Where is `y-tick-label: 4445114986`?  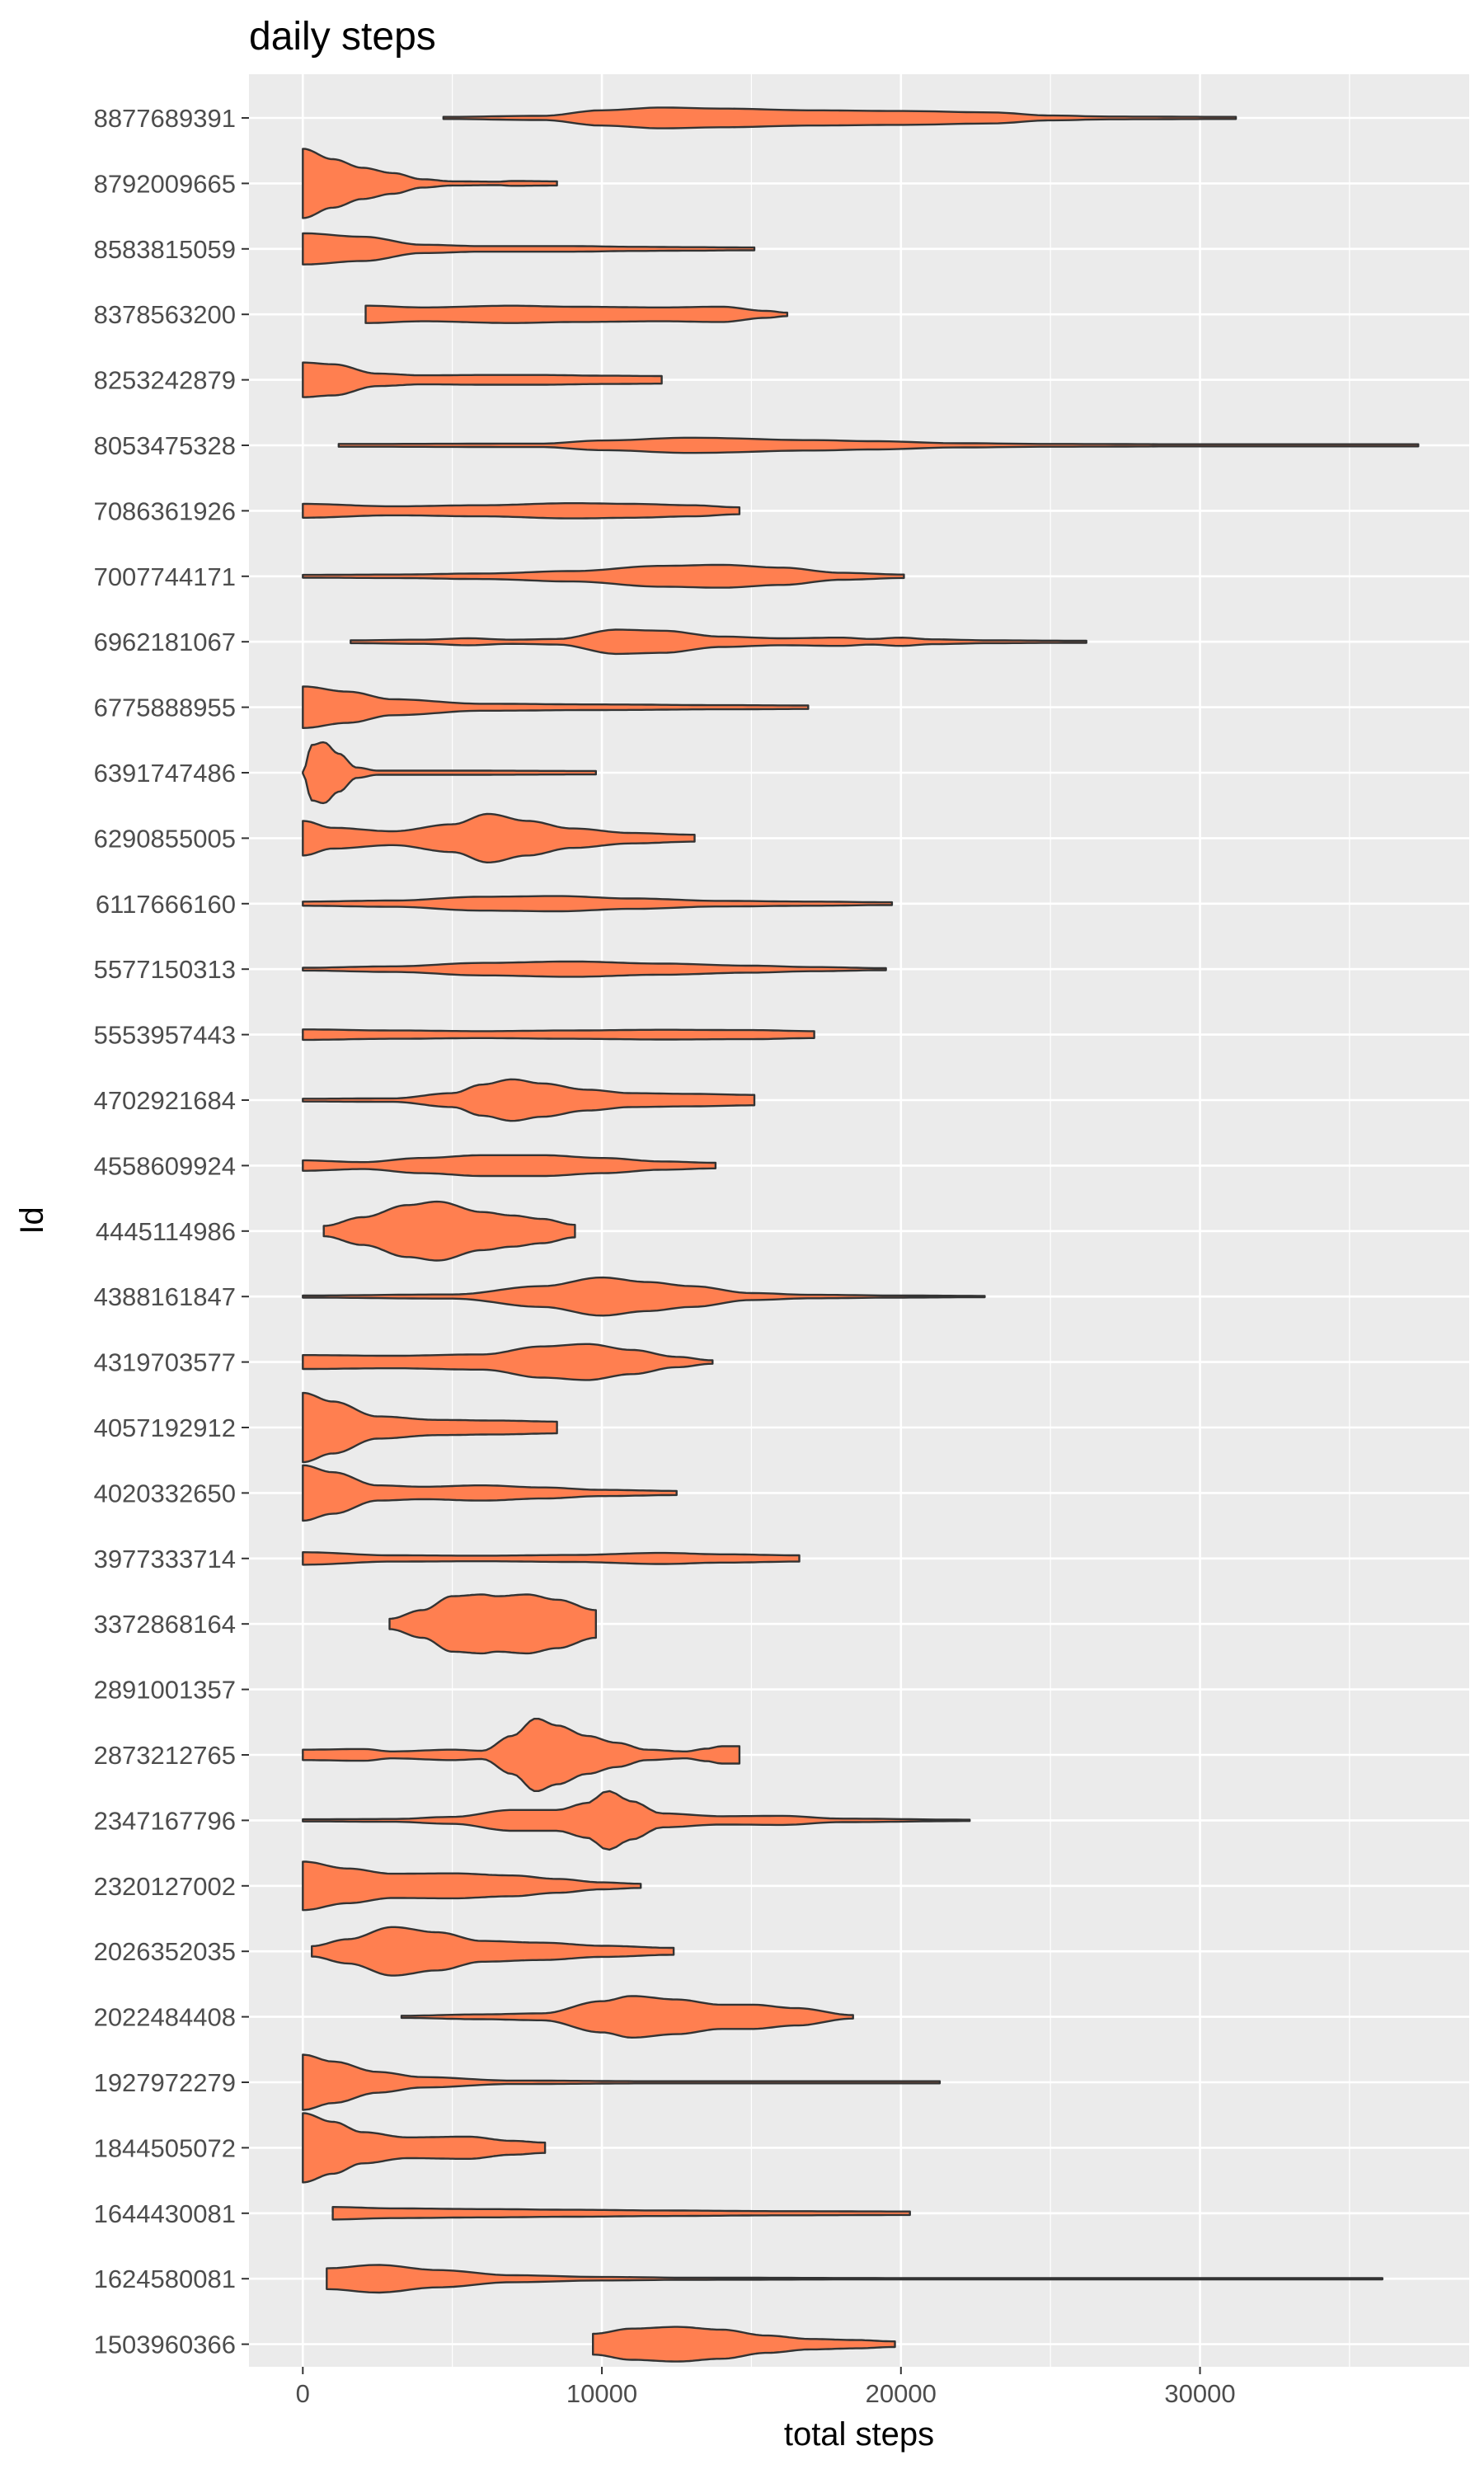 y-tick-label: 4445114986 is located at coordinates (166, 1231).